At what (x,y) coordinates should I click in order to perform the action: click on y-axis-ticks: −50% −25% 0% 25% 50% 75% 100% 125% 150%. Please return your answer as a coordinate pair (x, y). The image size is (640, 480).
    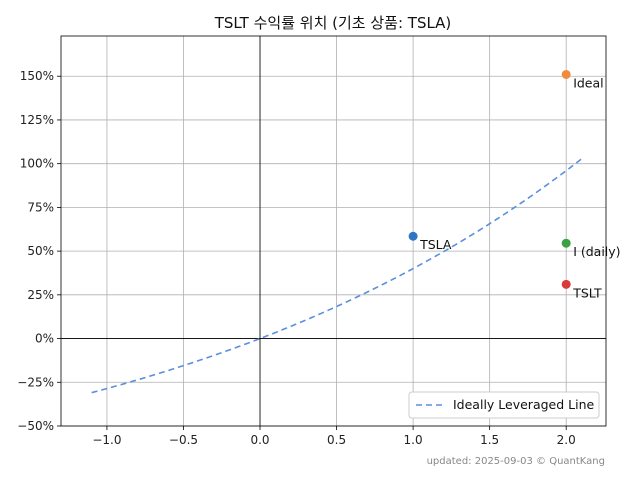
    Looking at the image, I should click on (39, 251).